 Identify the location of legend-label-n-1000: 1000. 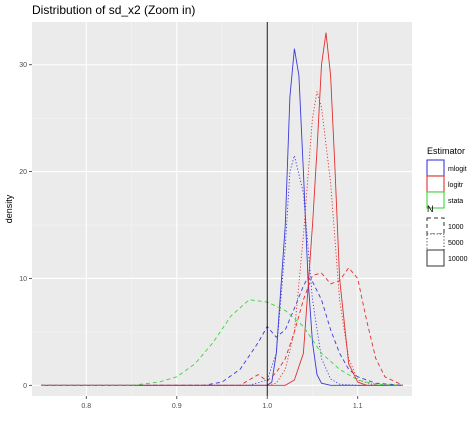
(456, 227).